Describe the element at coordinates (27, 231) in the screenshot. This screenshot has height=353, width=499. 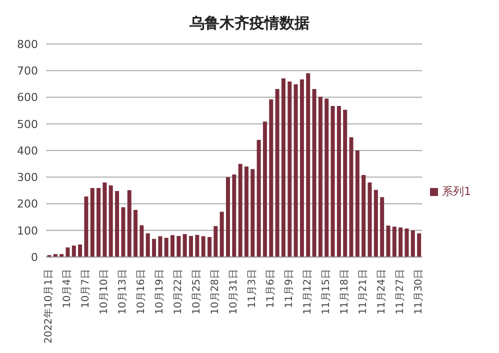
I see `y-tick-label: 100` at that location.